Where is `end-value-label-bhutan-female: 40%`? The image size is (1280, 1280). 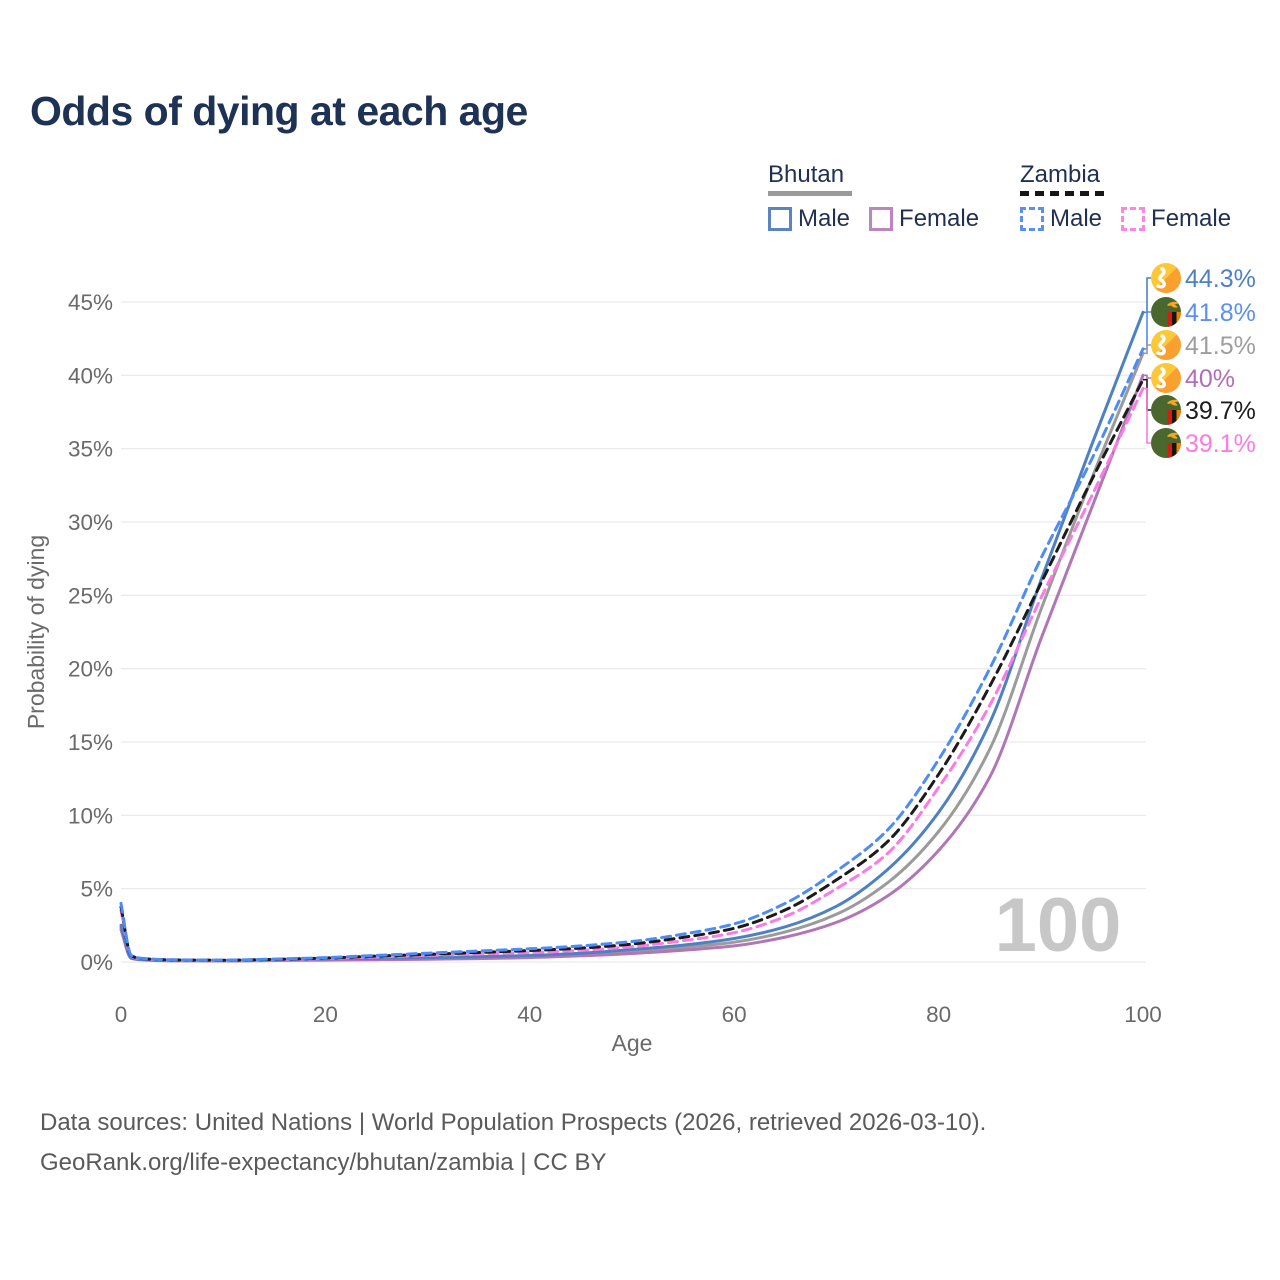 end-value-label-bhutan-female: 40% is located at coordinates (1210, 379).